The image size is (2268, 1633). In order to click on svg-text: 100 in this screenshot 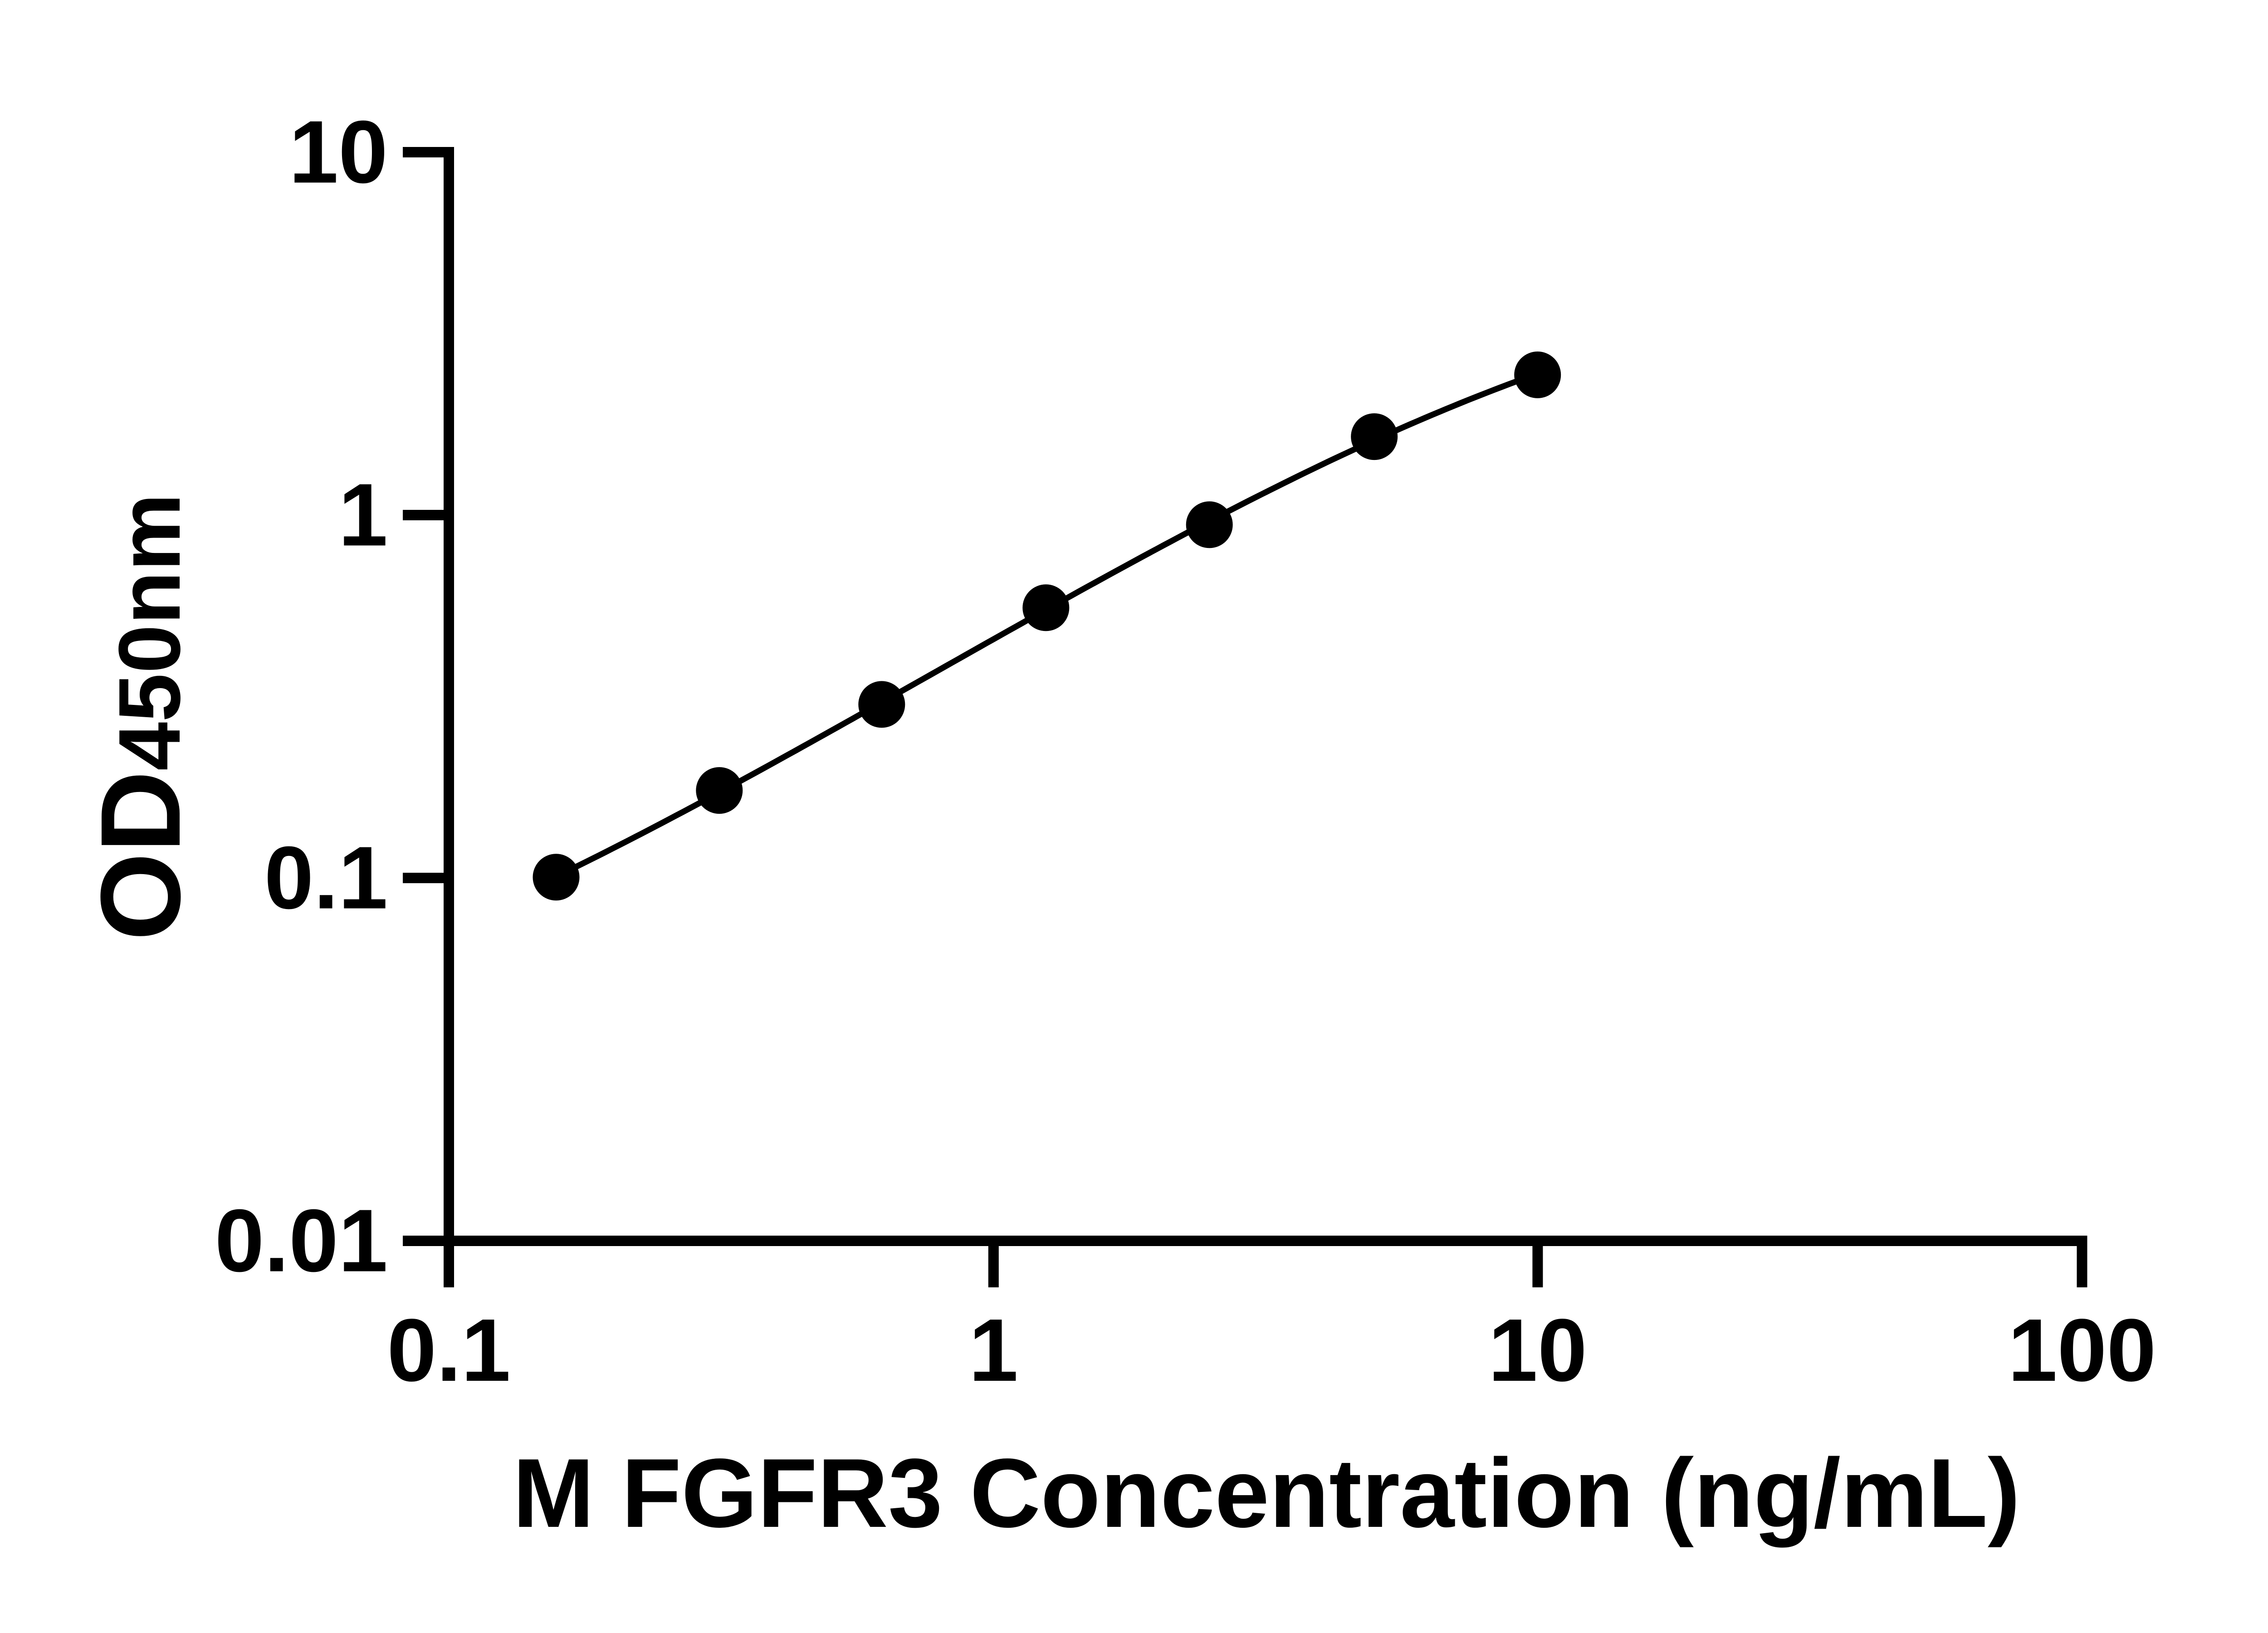, I will do `click(2082, 1350)`.